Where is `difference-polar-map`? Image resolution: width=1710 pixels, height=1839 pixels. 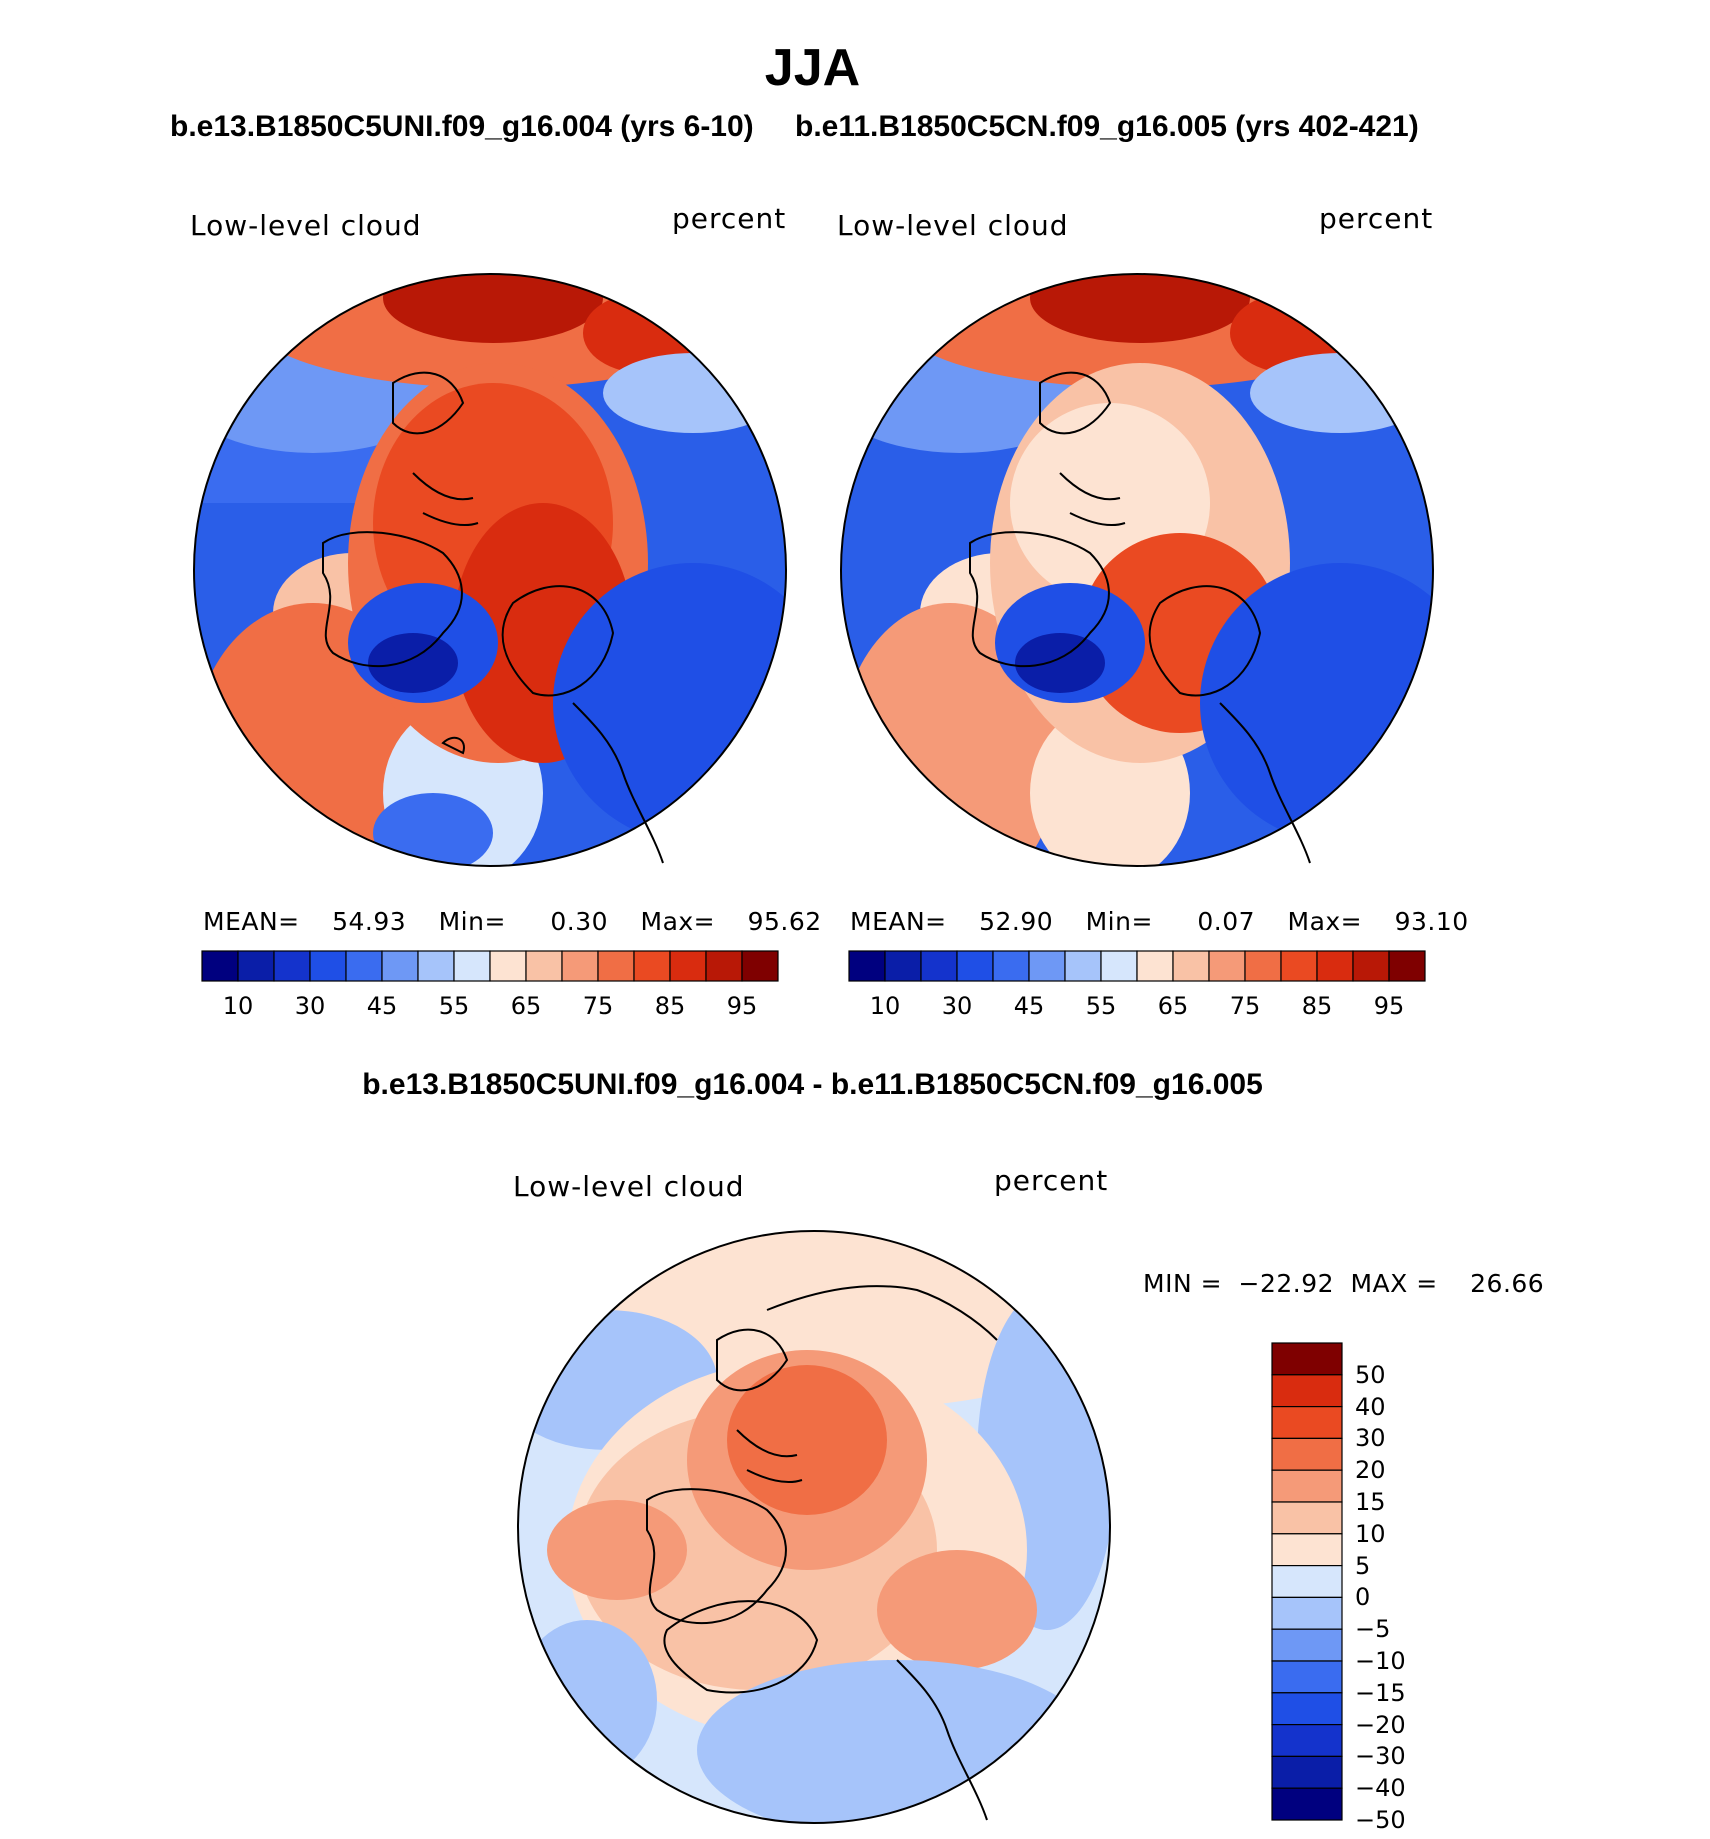 difference-polar-map is located at coordinates (814, 1527).